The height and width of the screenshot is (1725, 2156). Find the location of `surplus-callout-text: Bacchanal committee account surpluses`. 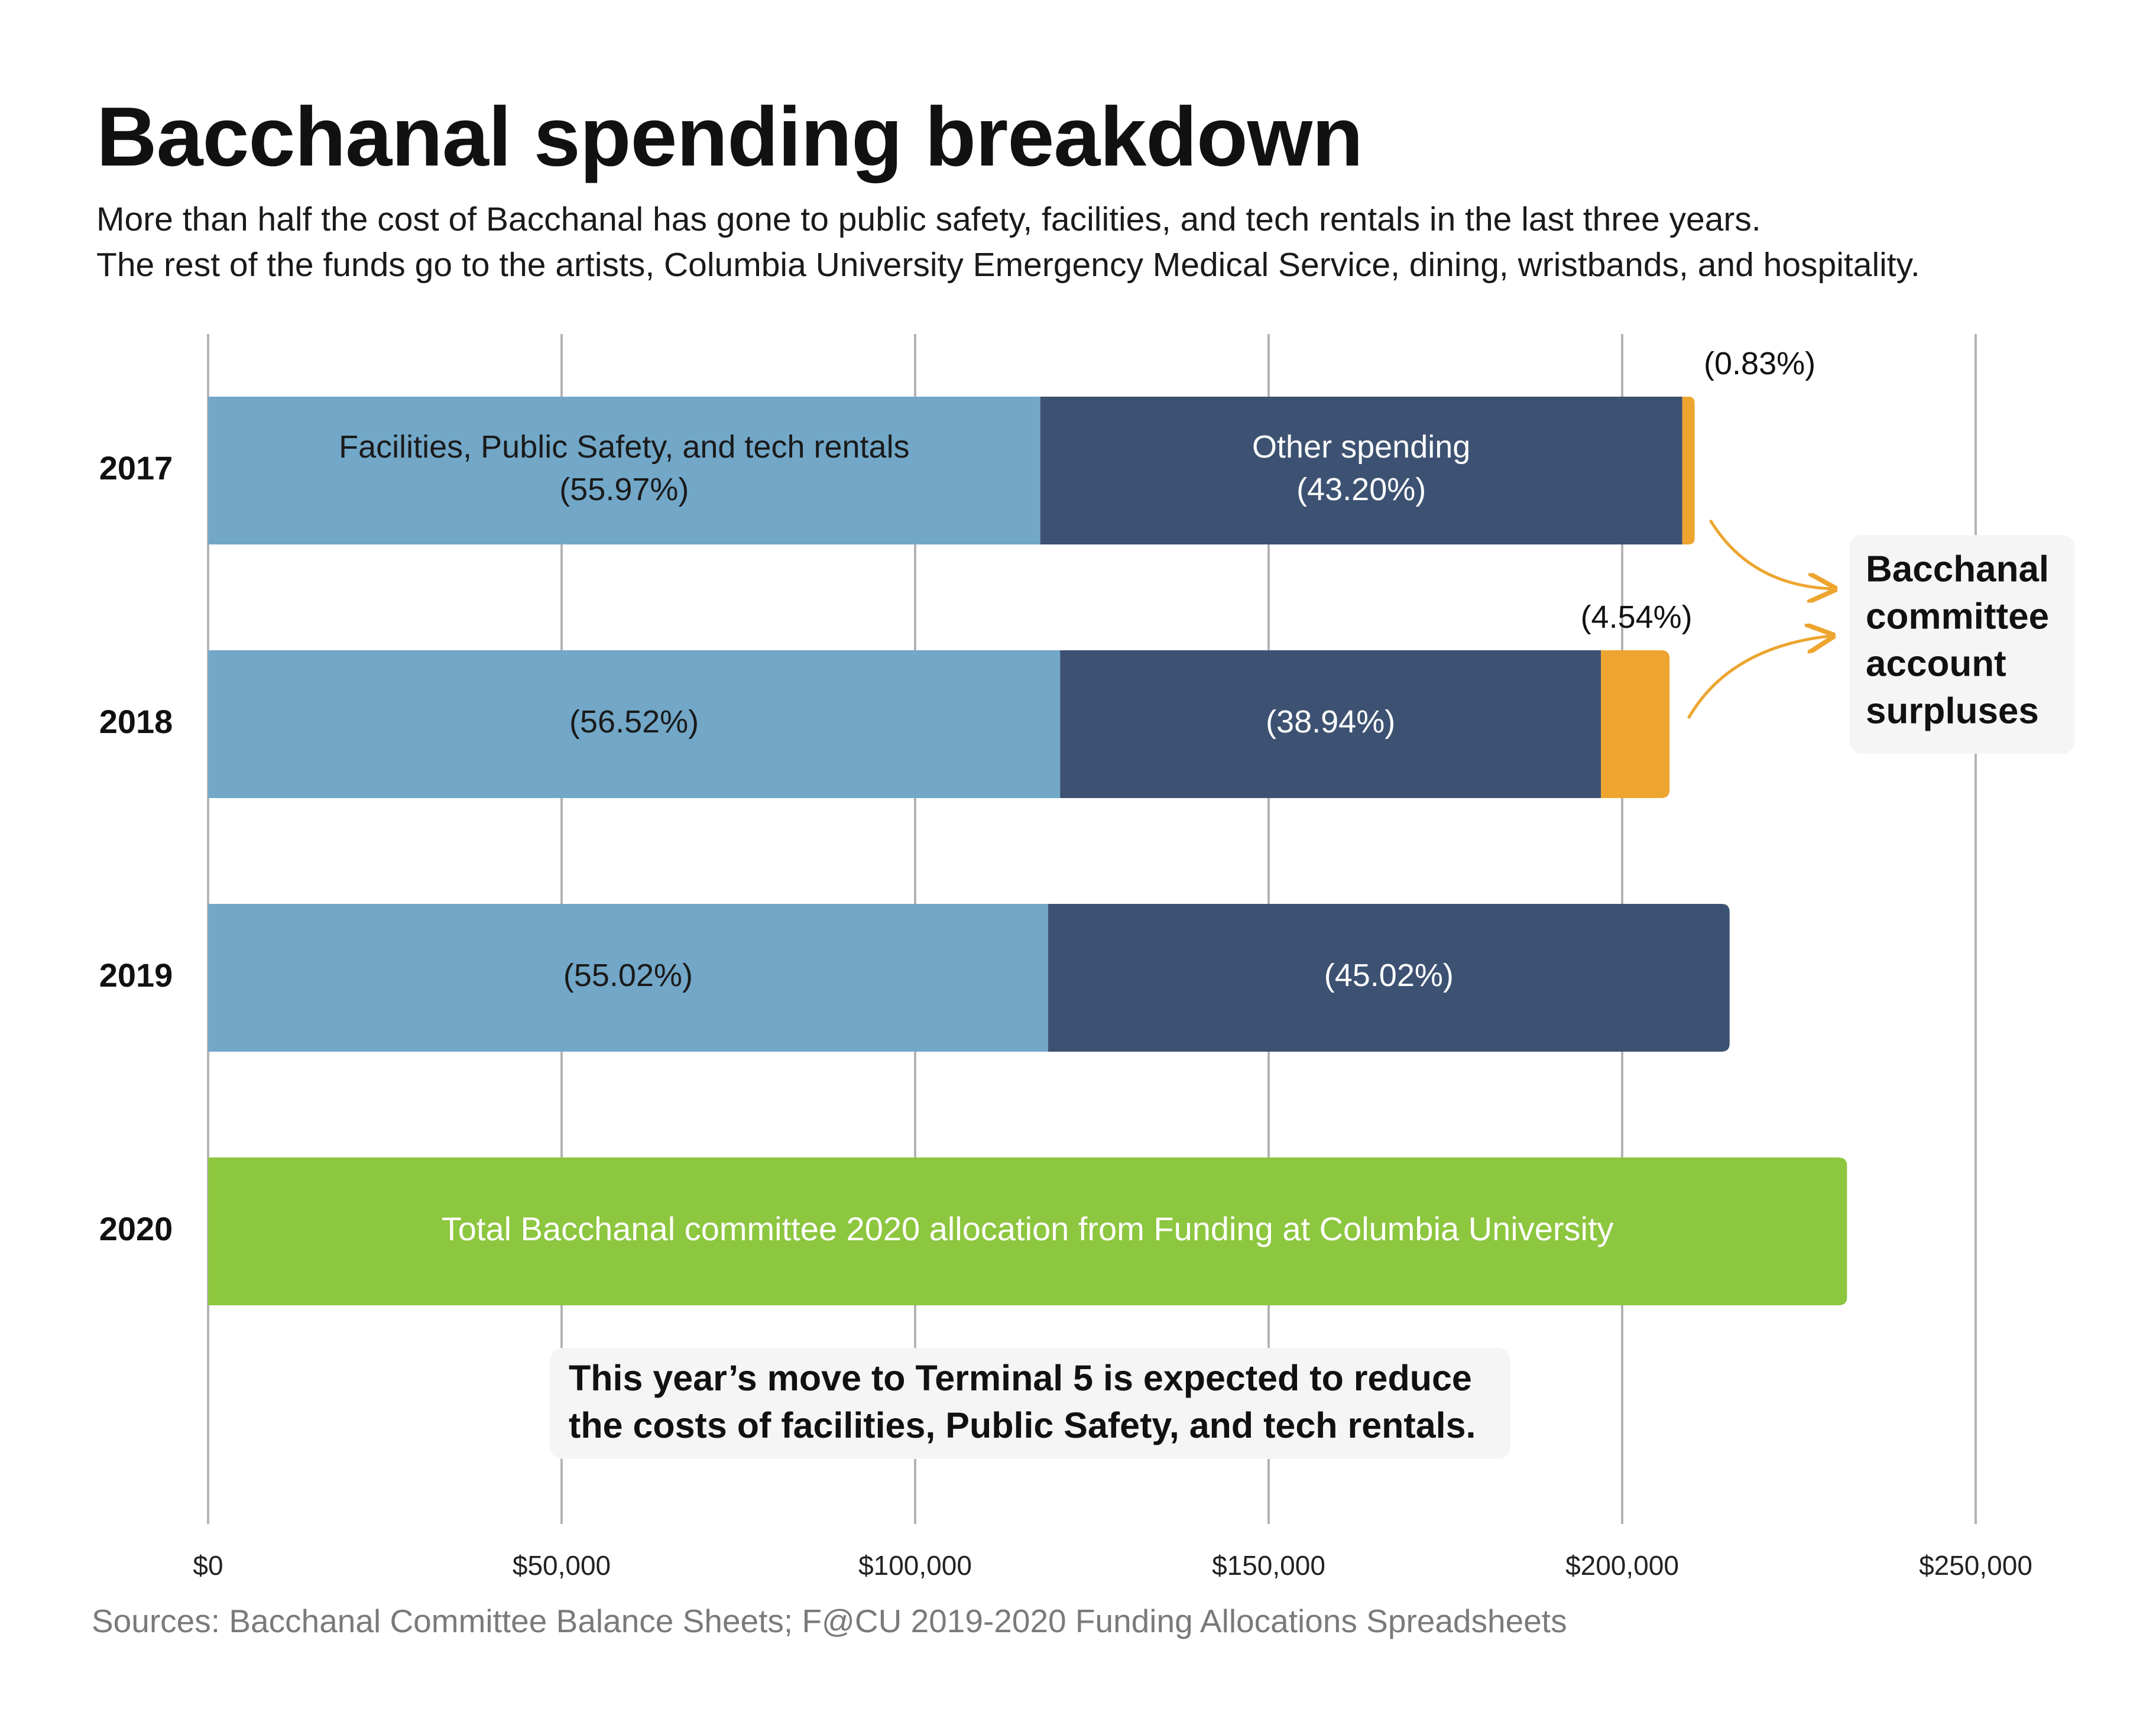

surplus-callout-text: Bacchanal committee account surpluses is located at coordinates (1957, 640).